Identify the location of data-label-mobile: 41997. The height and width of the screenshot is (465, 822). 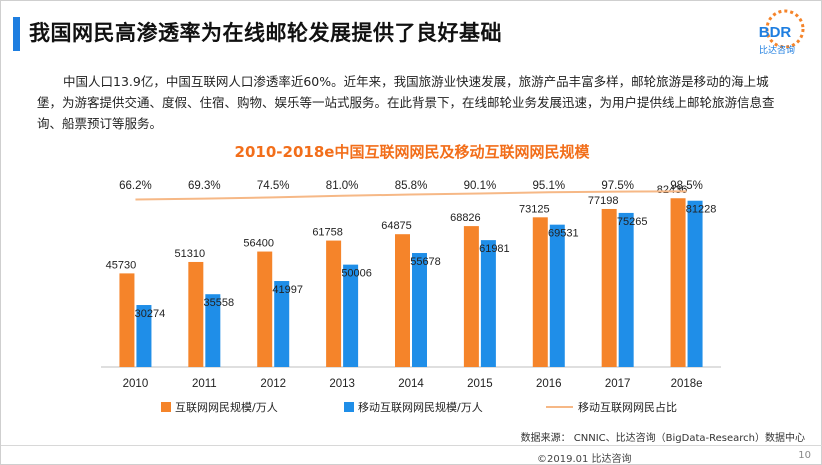
(287, 290).